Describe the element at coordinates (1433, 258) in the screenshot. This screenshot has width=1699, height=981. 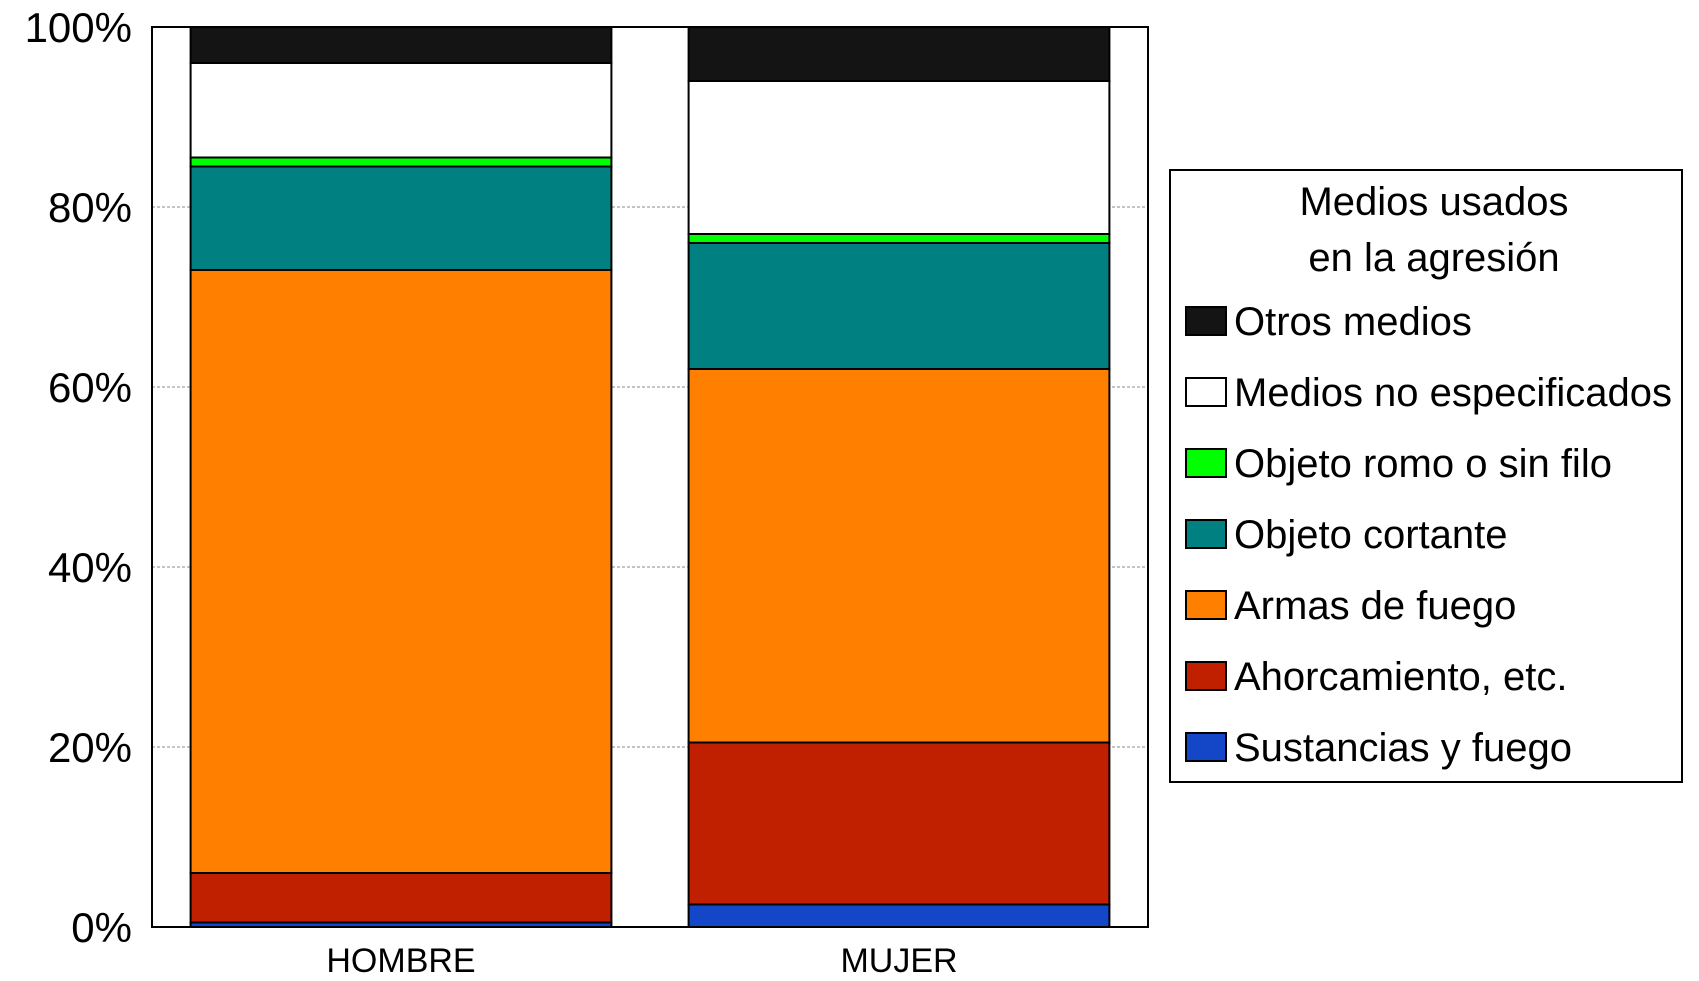
I see `legend-title-line-2: en la agresión` at that location.